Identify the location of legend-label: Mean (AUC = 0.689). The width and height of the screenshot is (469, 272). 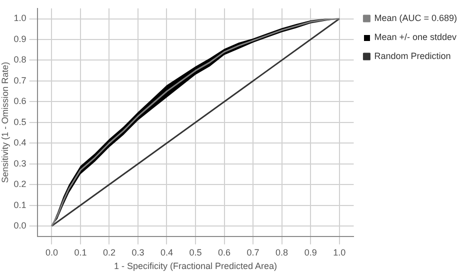
(416, 17).